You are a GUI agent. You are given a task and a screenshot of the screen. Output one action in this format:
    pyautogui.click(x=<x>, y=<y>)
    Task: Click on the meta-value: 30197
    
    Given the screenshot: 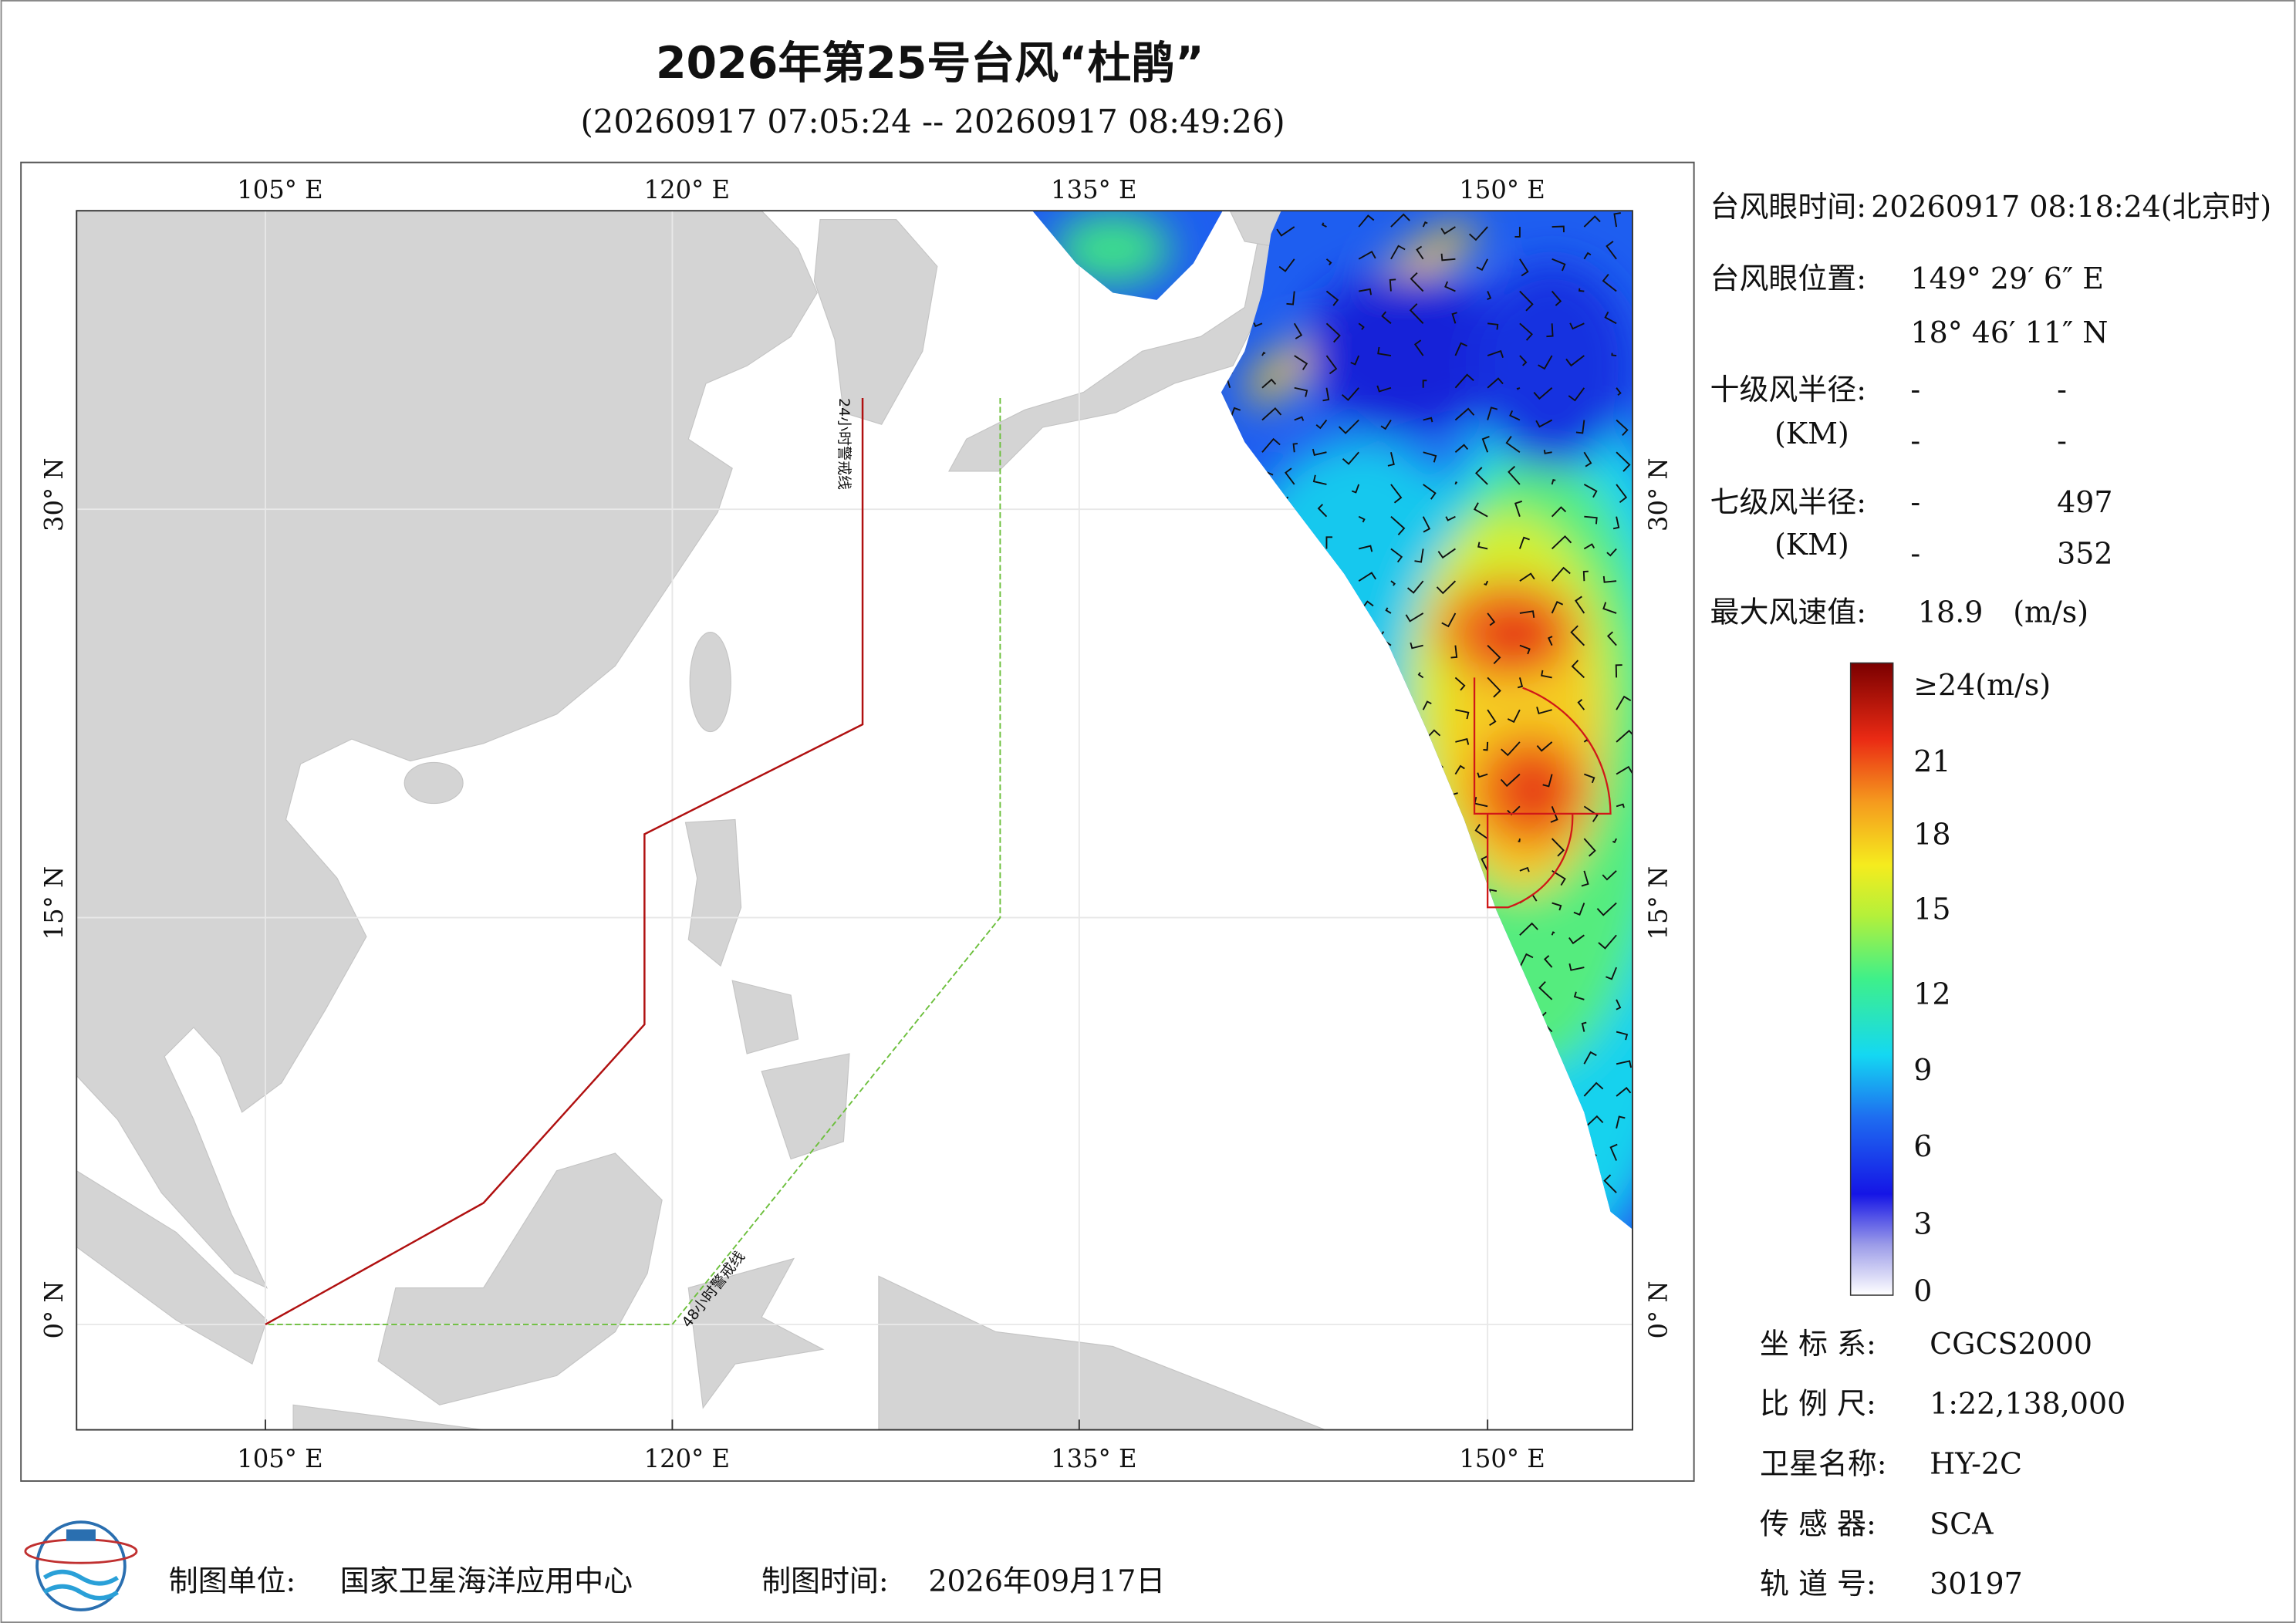 What is the action you would take?
    pyautogui.click(x=1976, y=1584)
    